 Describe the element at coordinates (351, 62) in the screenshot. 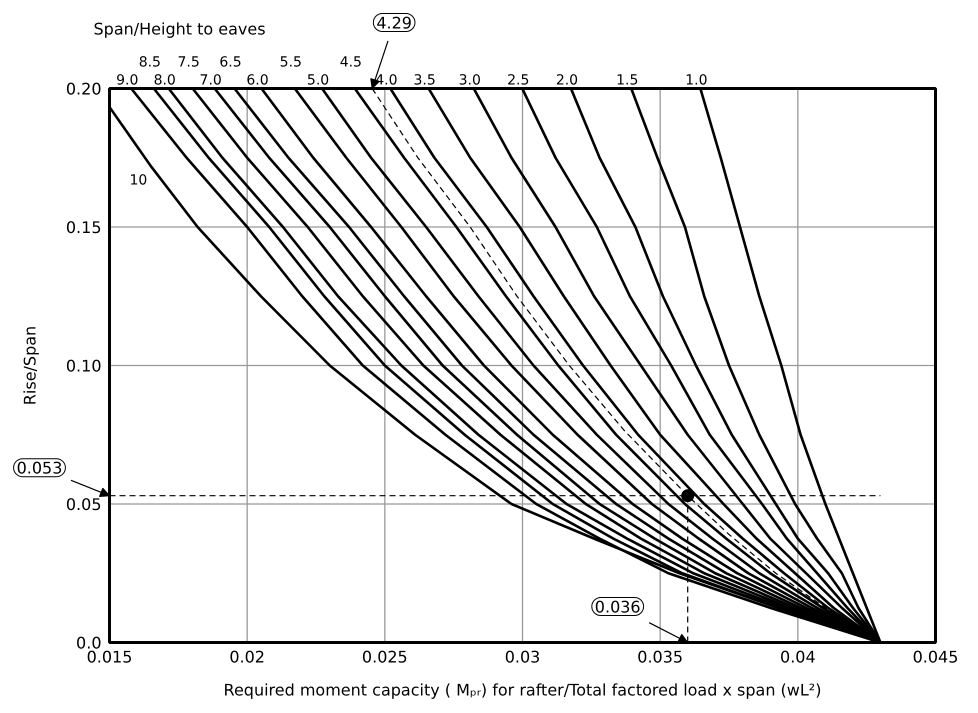

I see `series-label: 4.5` at that location.